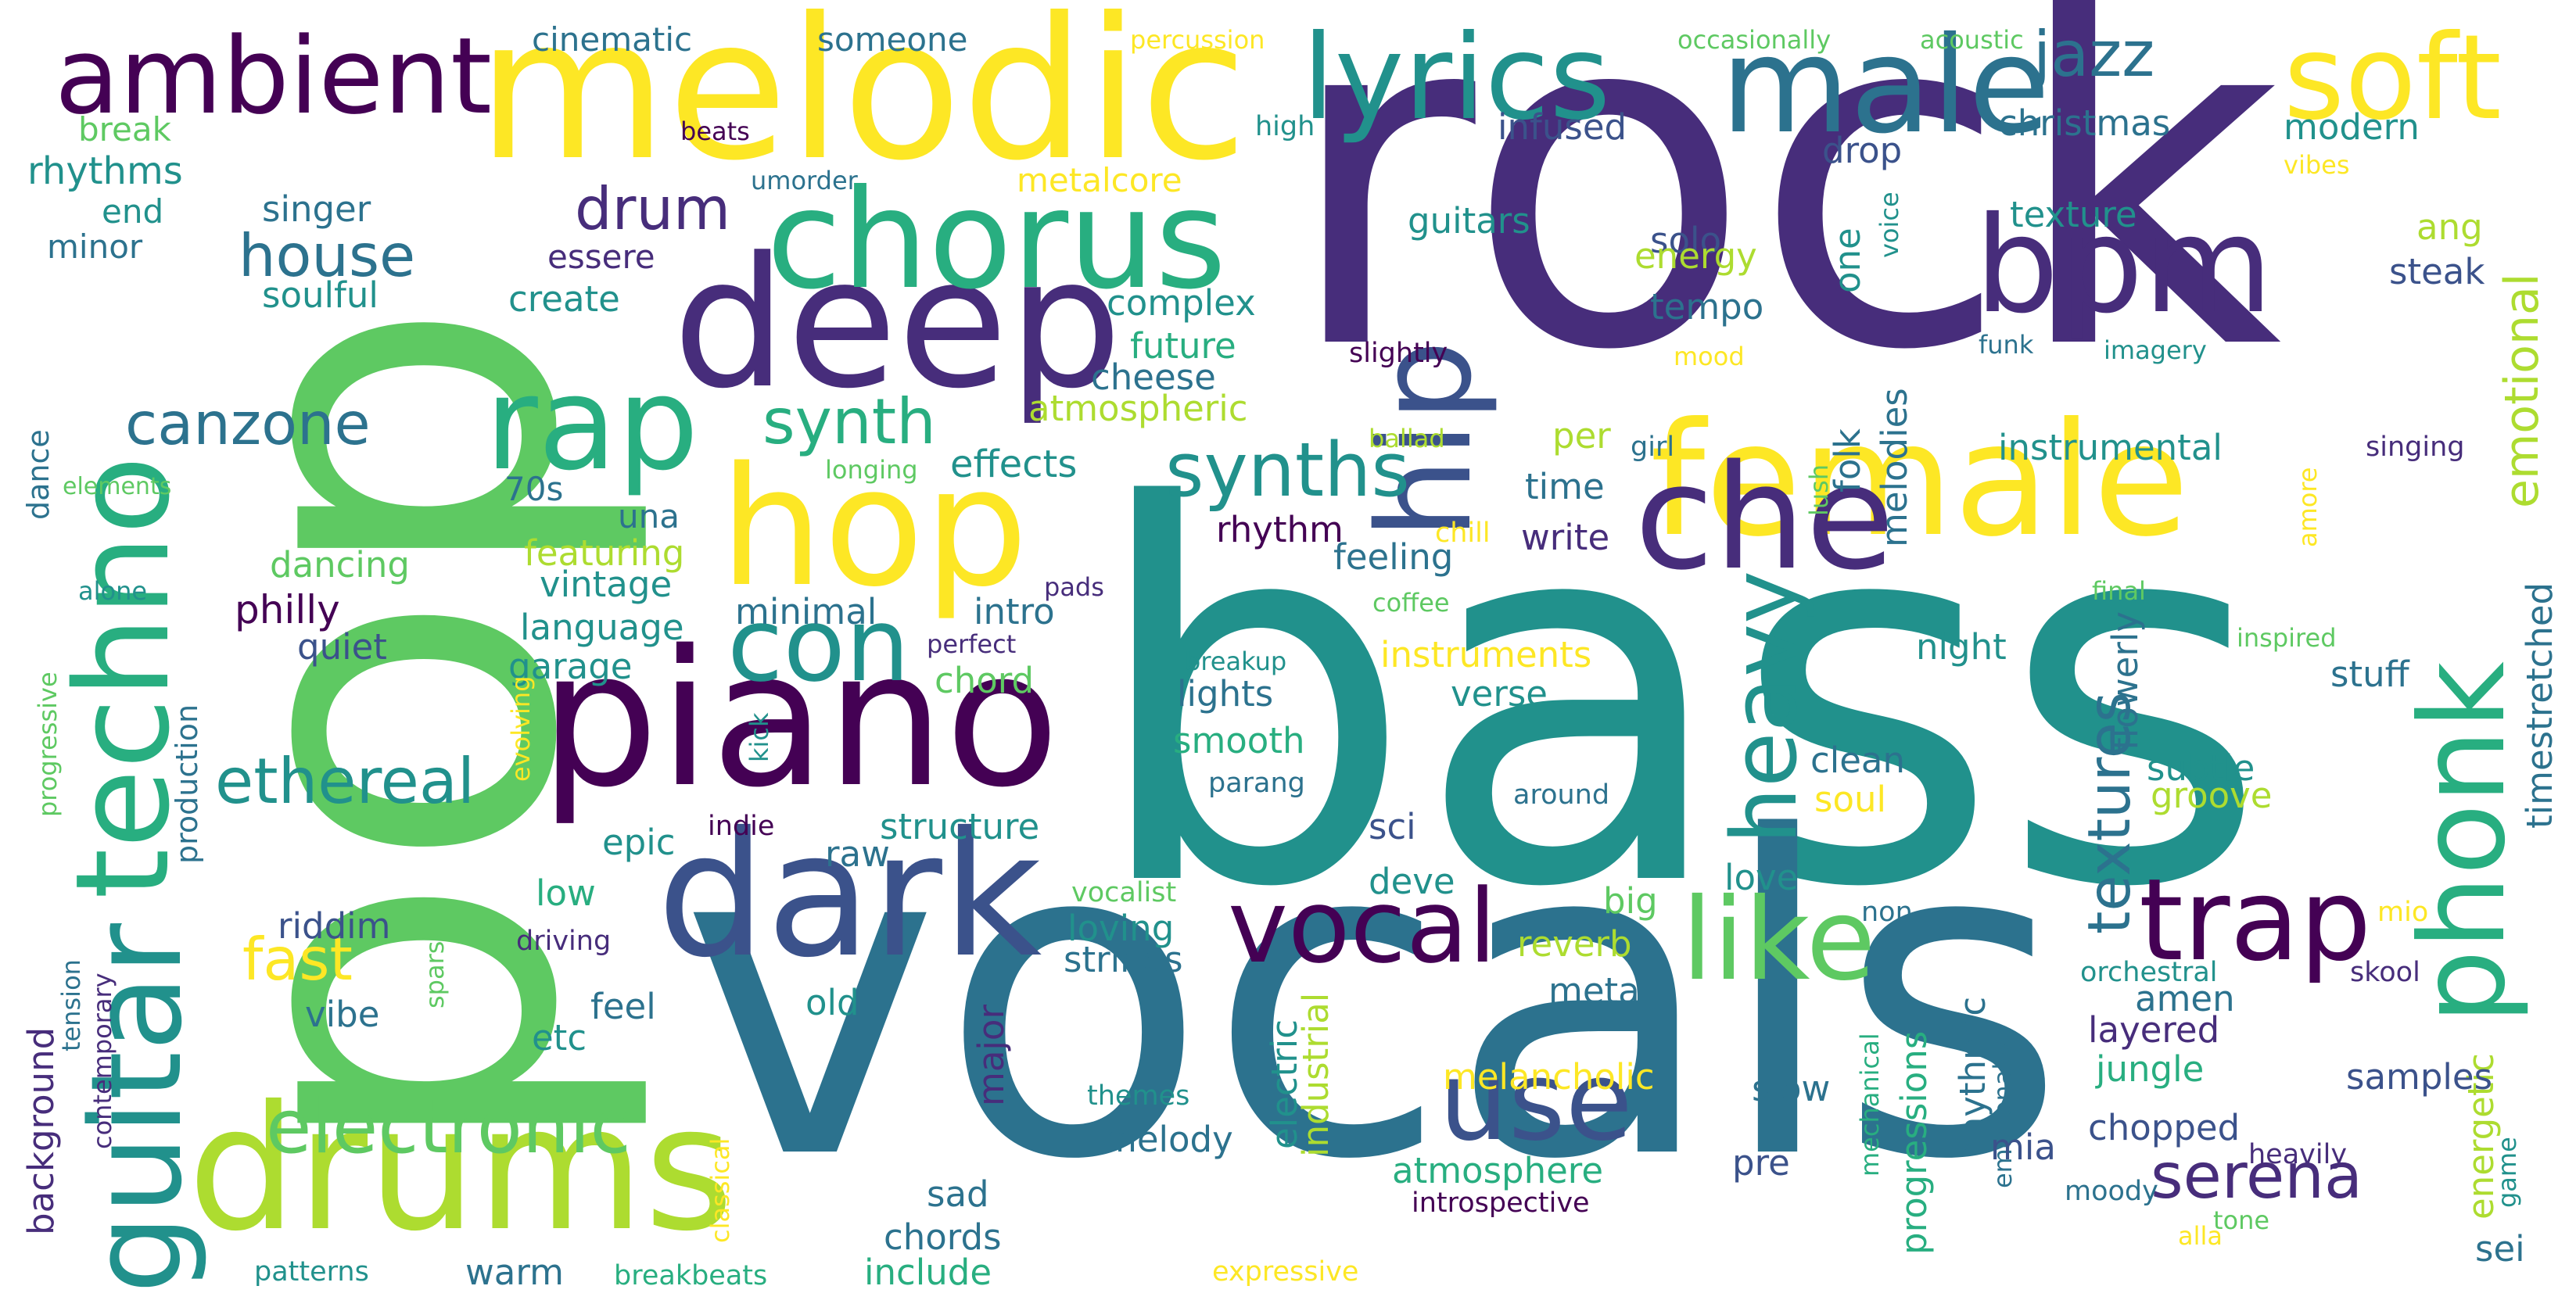 The height and width of the screenshot is (1311, 2576). What do you see at coordinates (873, 527) in the screenshot?
I see `word-hop: hop` at bounding box center [873, 527].